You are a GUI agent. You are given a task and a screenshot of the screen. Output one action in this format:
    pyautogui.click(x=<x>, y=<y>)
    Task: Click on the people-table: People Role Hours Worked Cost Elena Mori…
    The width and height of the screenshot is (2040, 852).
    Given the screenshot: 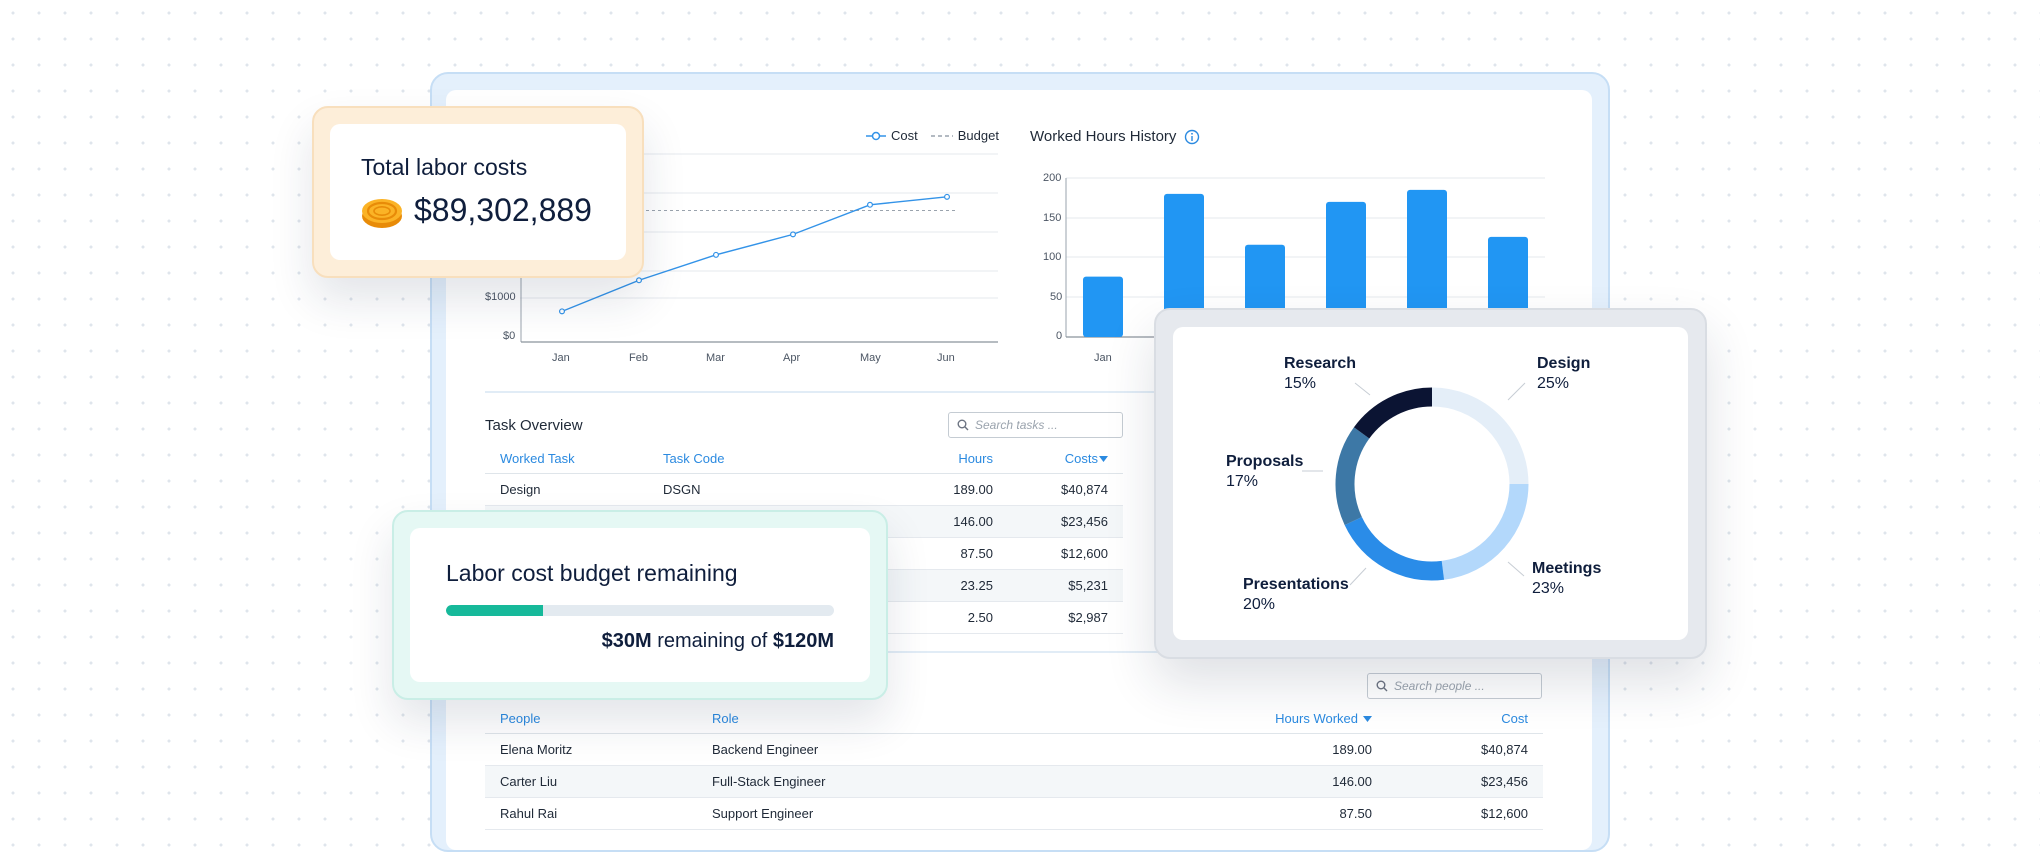 What is the action you would take?
    pyautogui.click(x=1014, y=766)
    